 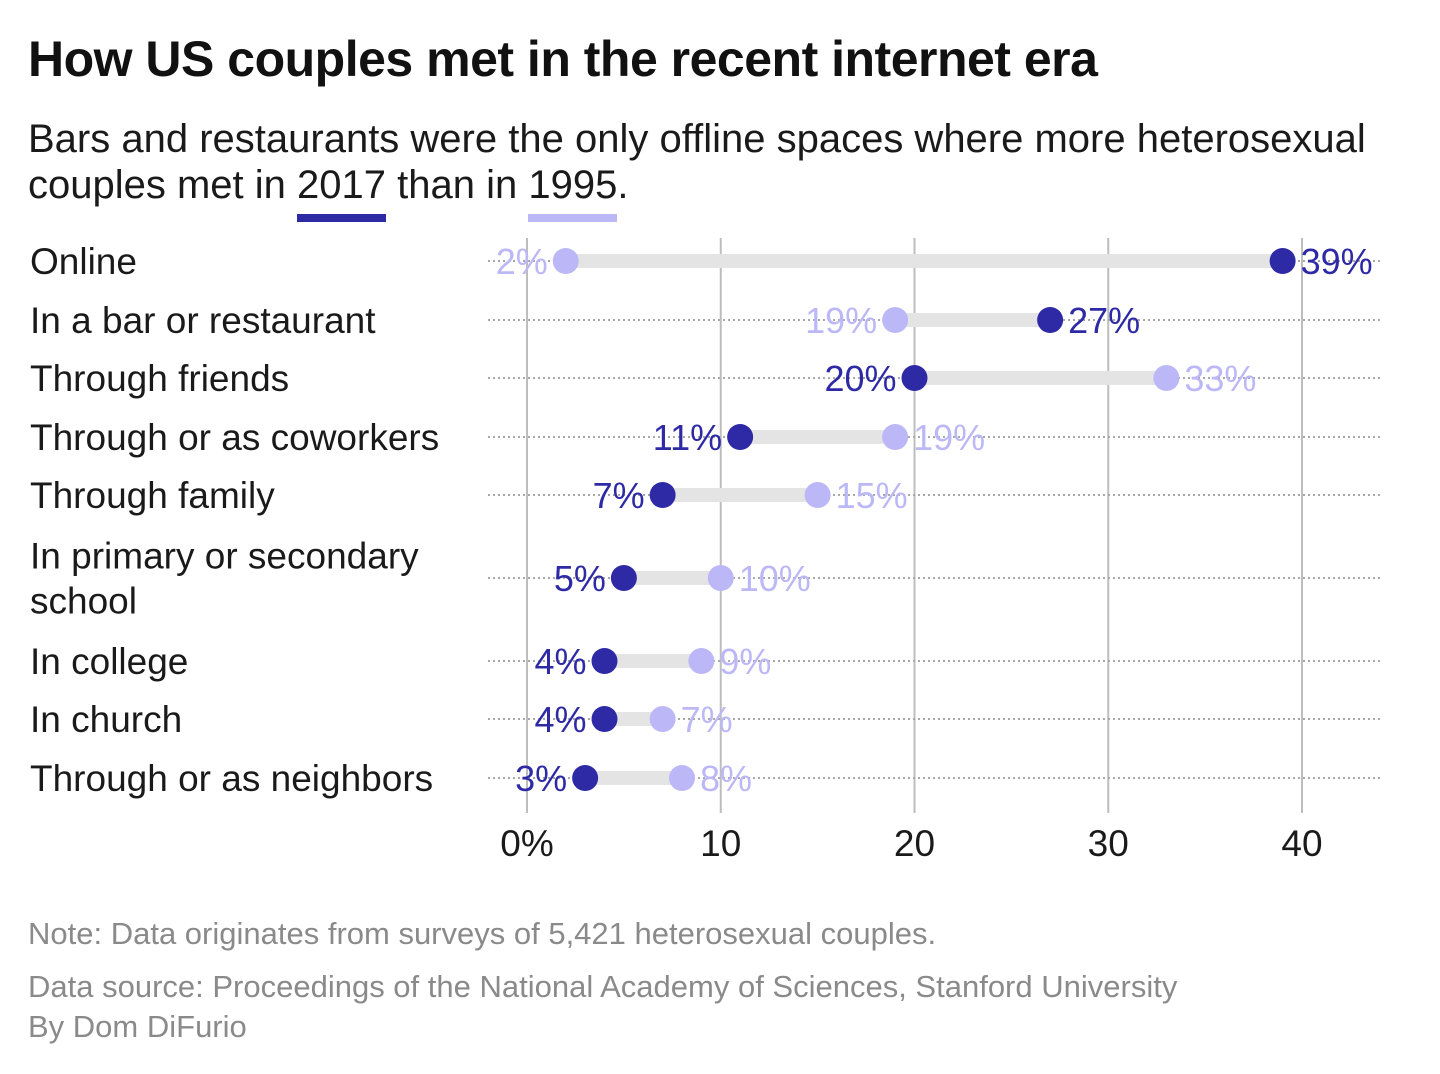 I want to click on value-label-1995: 10%, so click(x=775, y=578).